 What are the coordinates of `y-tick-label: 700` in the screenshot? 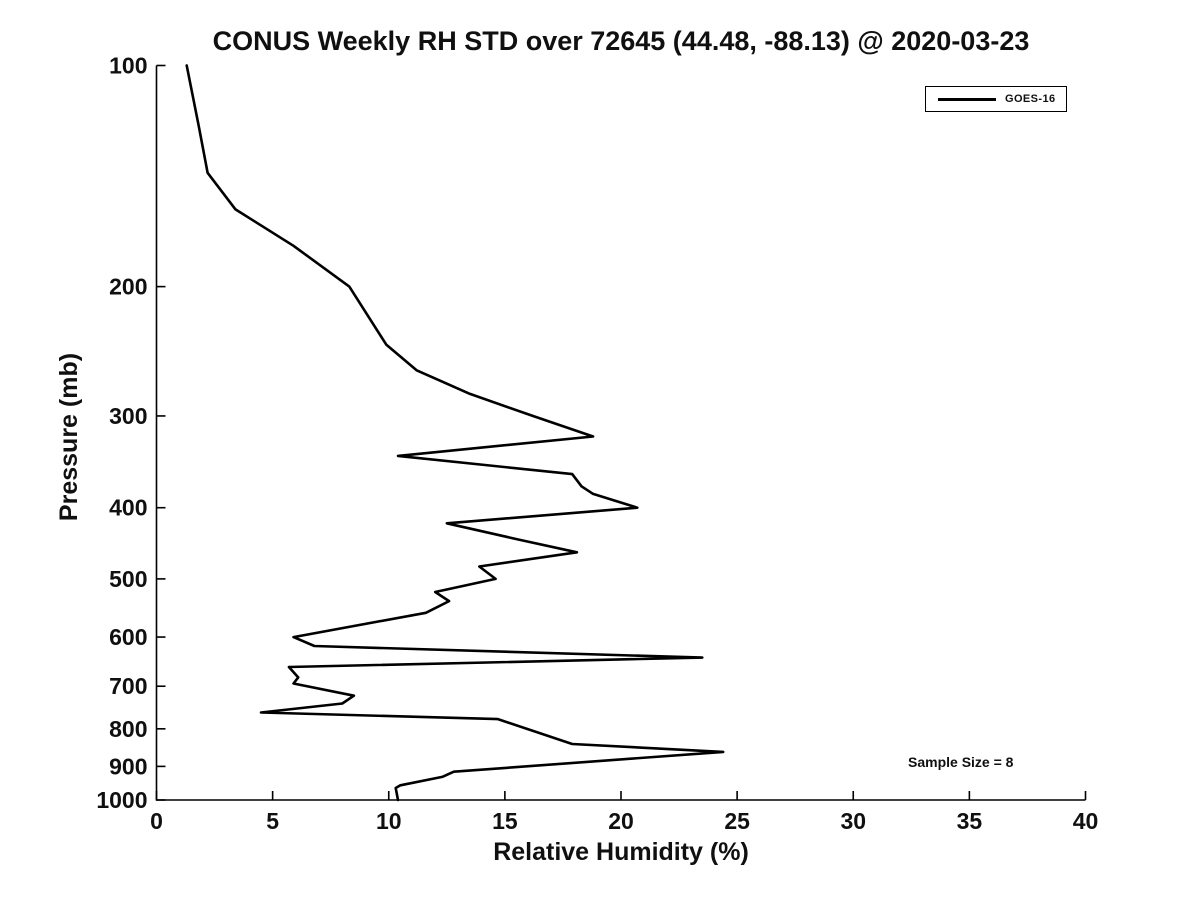 It's located at (128, 686).